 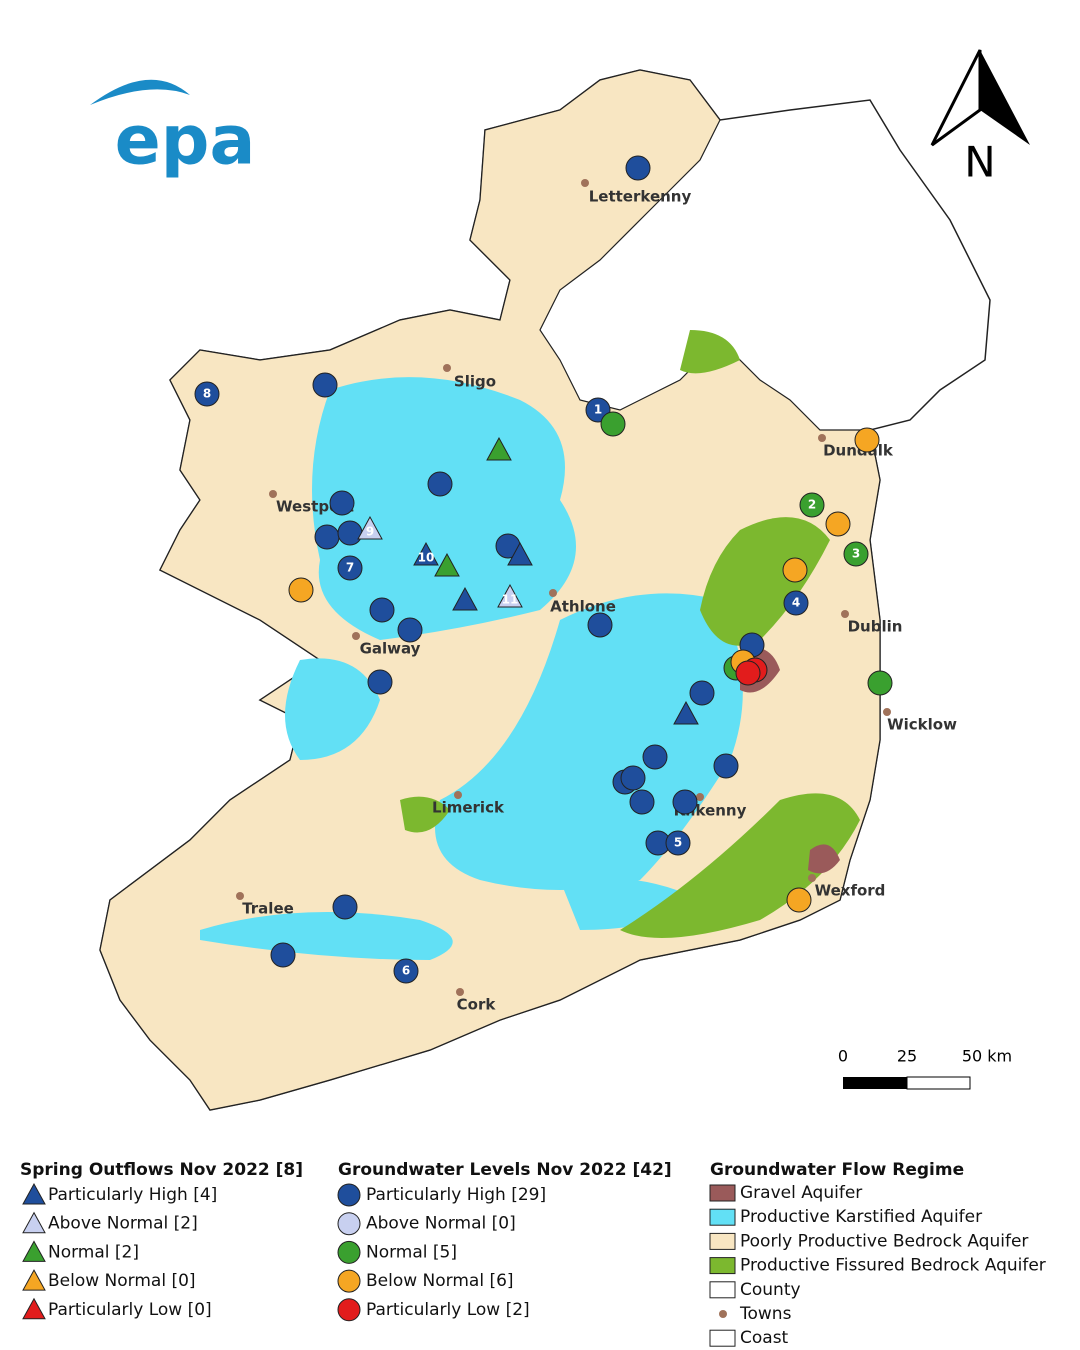 What do you see at coordinates (884, 1241) in the screenshot?
I see `legend-item: Poorly Productive Bedrock Aquifer` at bounding box center [884, 1241].